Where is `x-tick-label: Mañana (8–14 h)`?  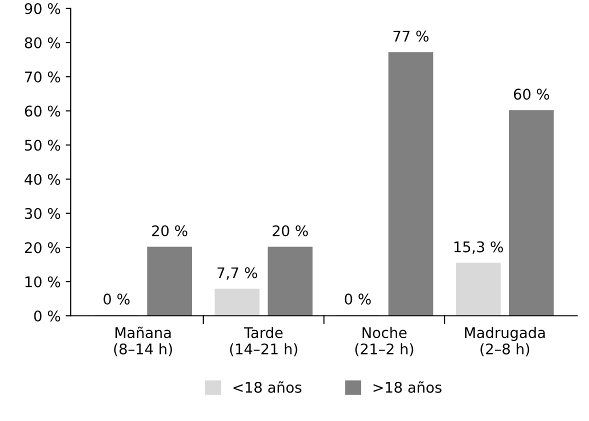
x-tick-label: Mañana (8–14 h) is located at coordinates (143, 341).